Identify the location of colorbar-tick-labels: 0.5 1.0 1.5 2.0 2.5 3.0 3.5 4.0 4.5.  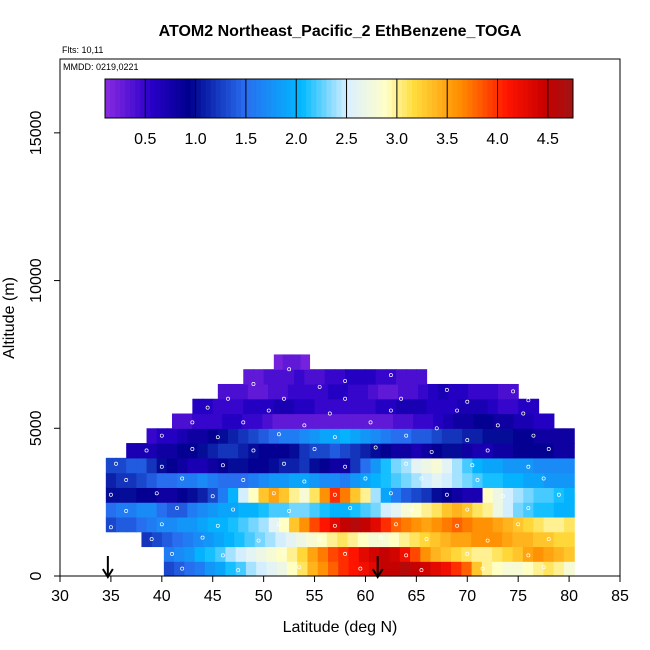
(346, 113).